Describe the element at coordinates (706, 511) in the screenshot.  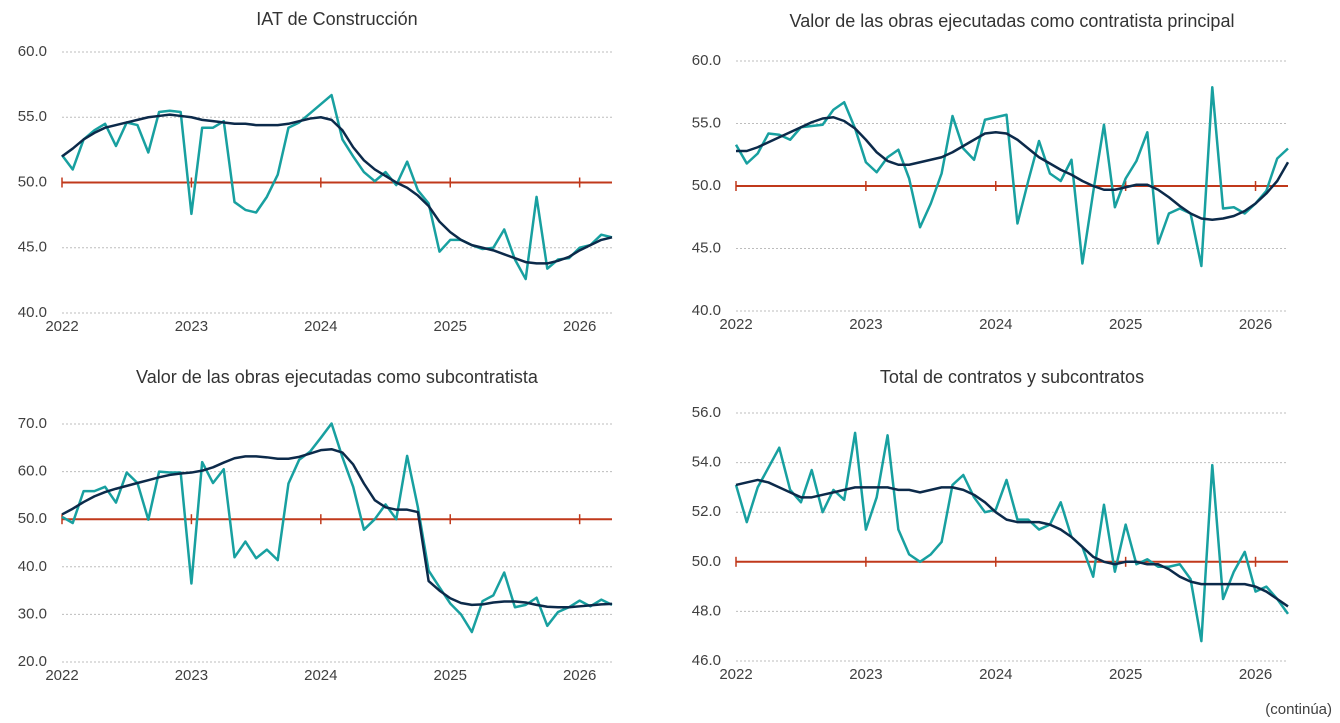
I see `y-tick-label: 52.0` at that location.